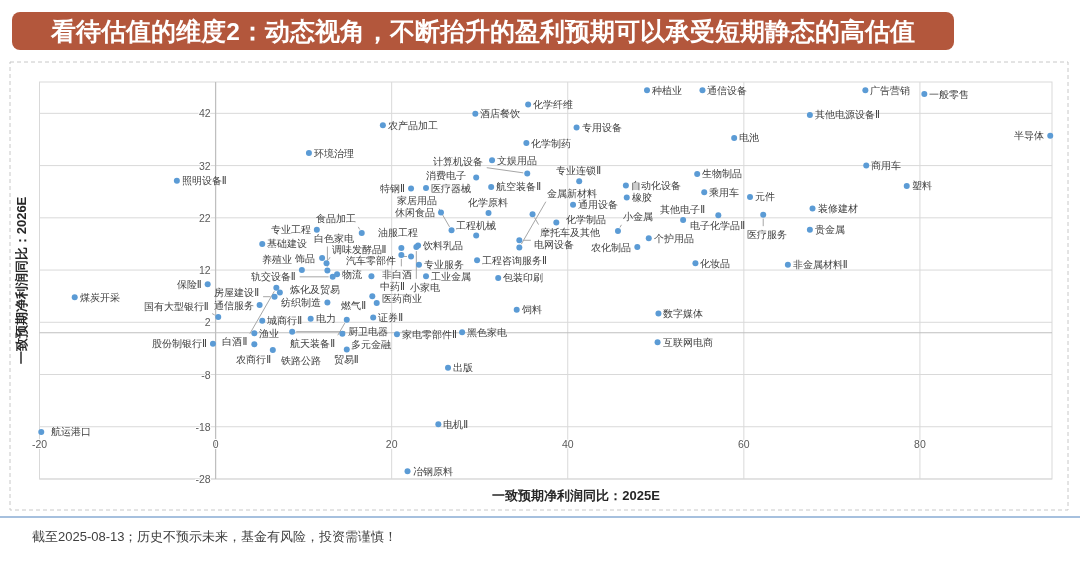 Image resolution: width=1080 pixels, height=562 pixels. What do you see at coordinates (333, 153) in the screenshot?
I see `point-label: 环境治理` at bounding box center [333, 153].